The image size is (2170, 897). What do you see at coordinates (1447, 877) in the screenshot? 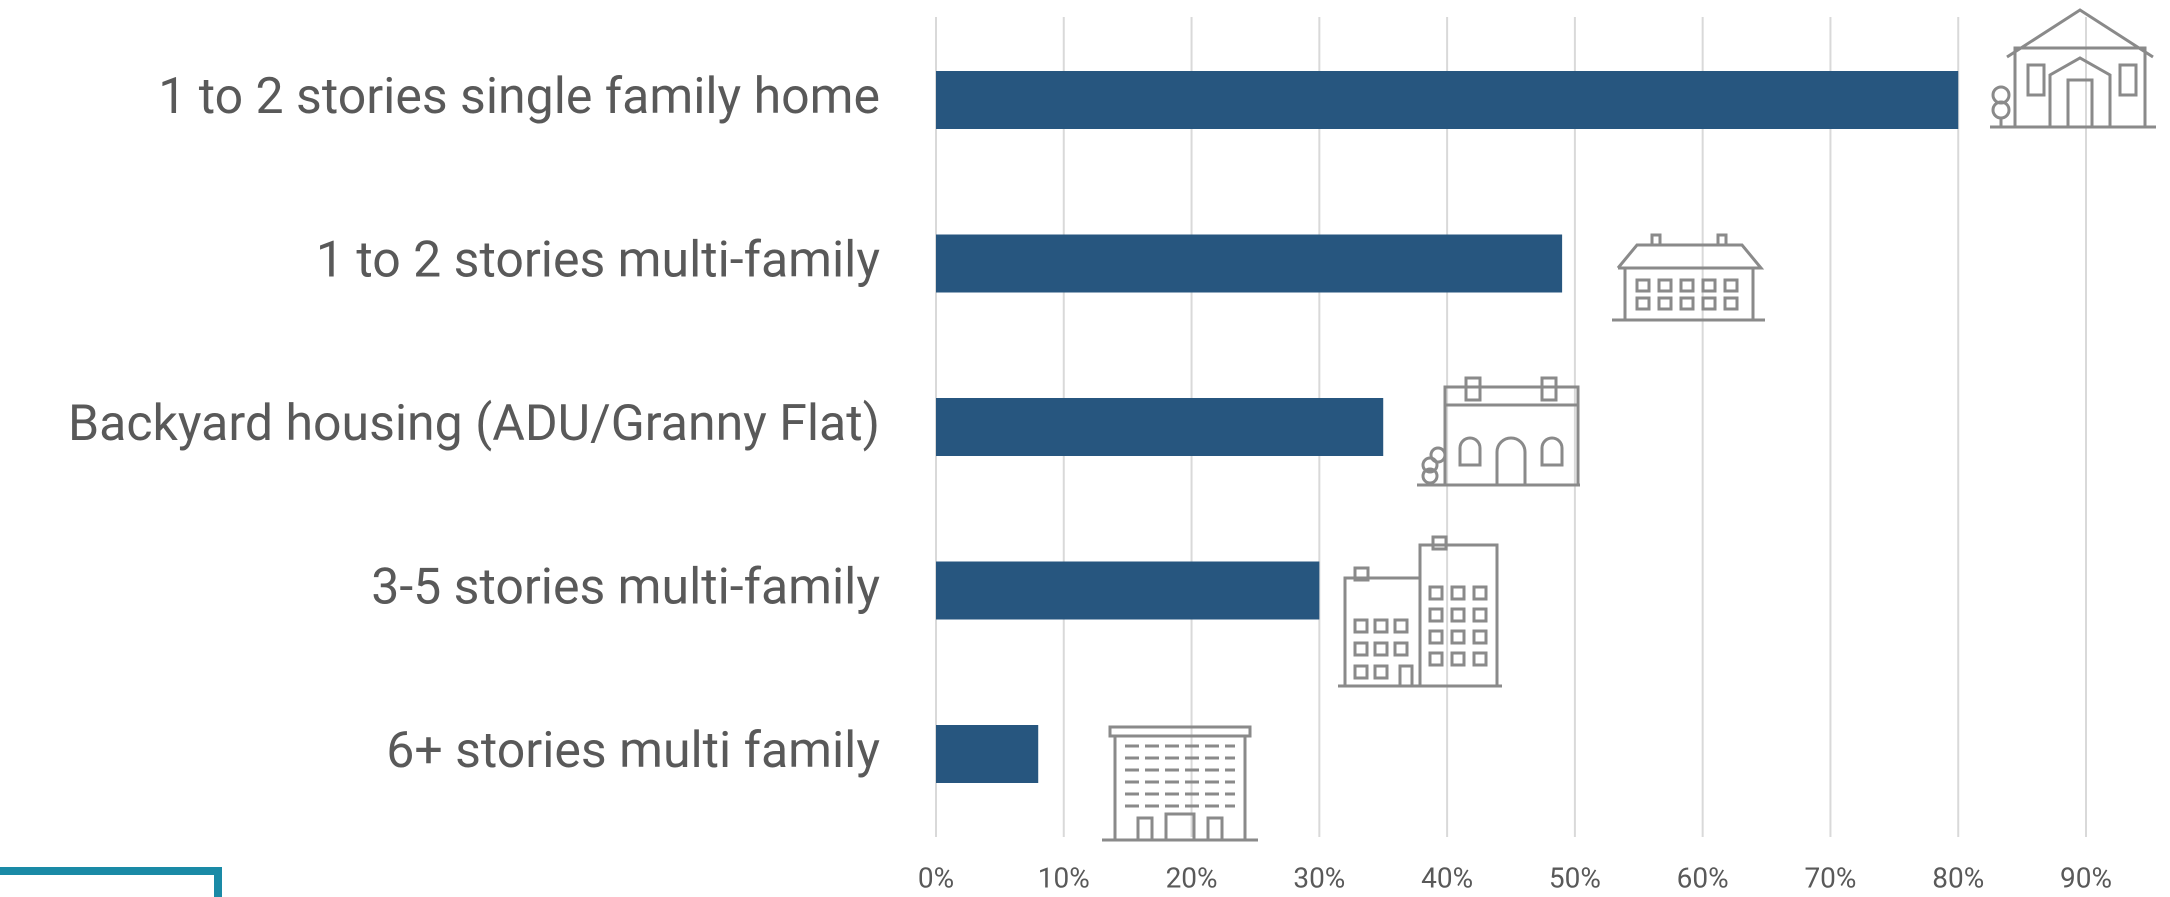
I see `x-tick-label: 40%` at bounding box center [1447, 877].